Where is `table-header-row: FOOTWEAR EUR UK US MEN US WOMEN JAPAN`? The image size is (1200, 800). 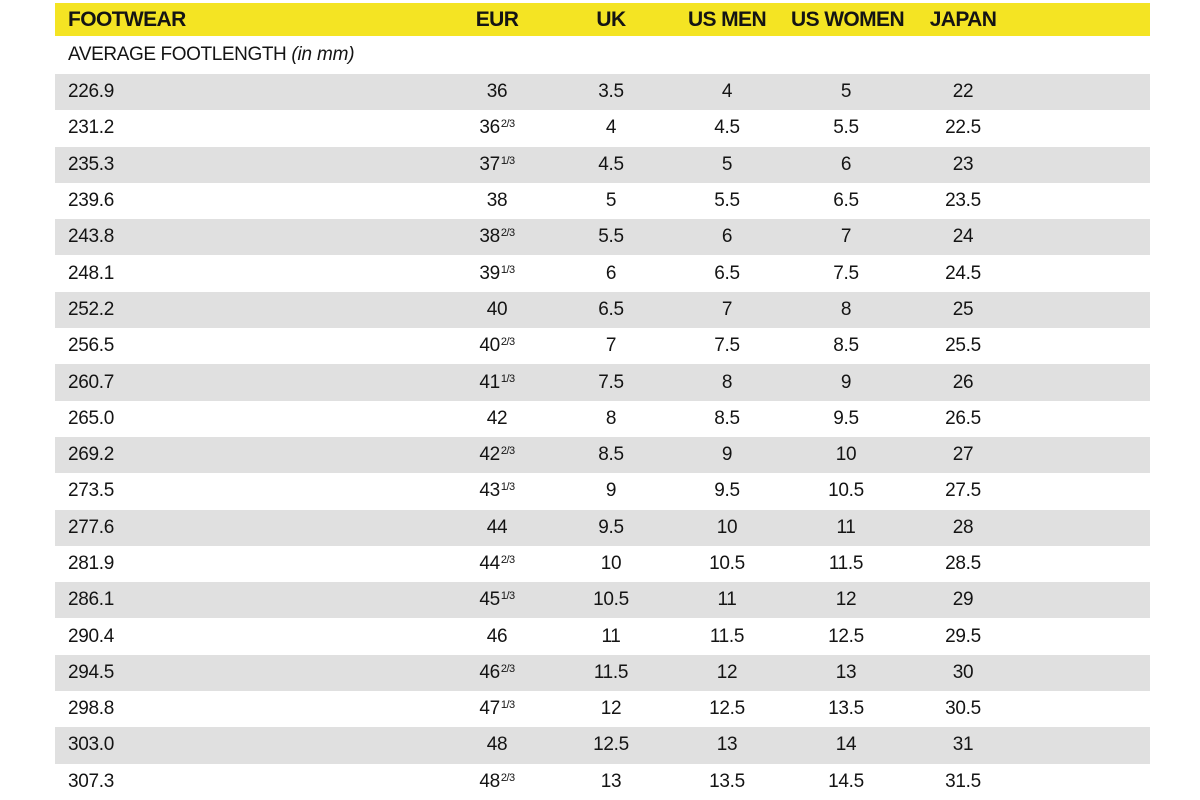 table-header-row: FOOTWEAR EUR UK US MEN US WOMEN JAPAN is located at coordinates (602, 19).